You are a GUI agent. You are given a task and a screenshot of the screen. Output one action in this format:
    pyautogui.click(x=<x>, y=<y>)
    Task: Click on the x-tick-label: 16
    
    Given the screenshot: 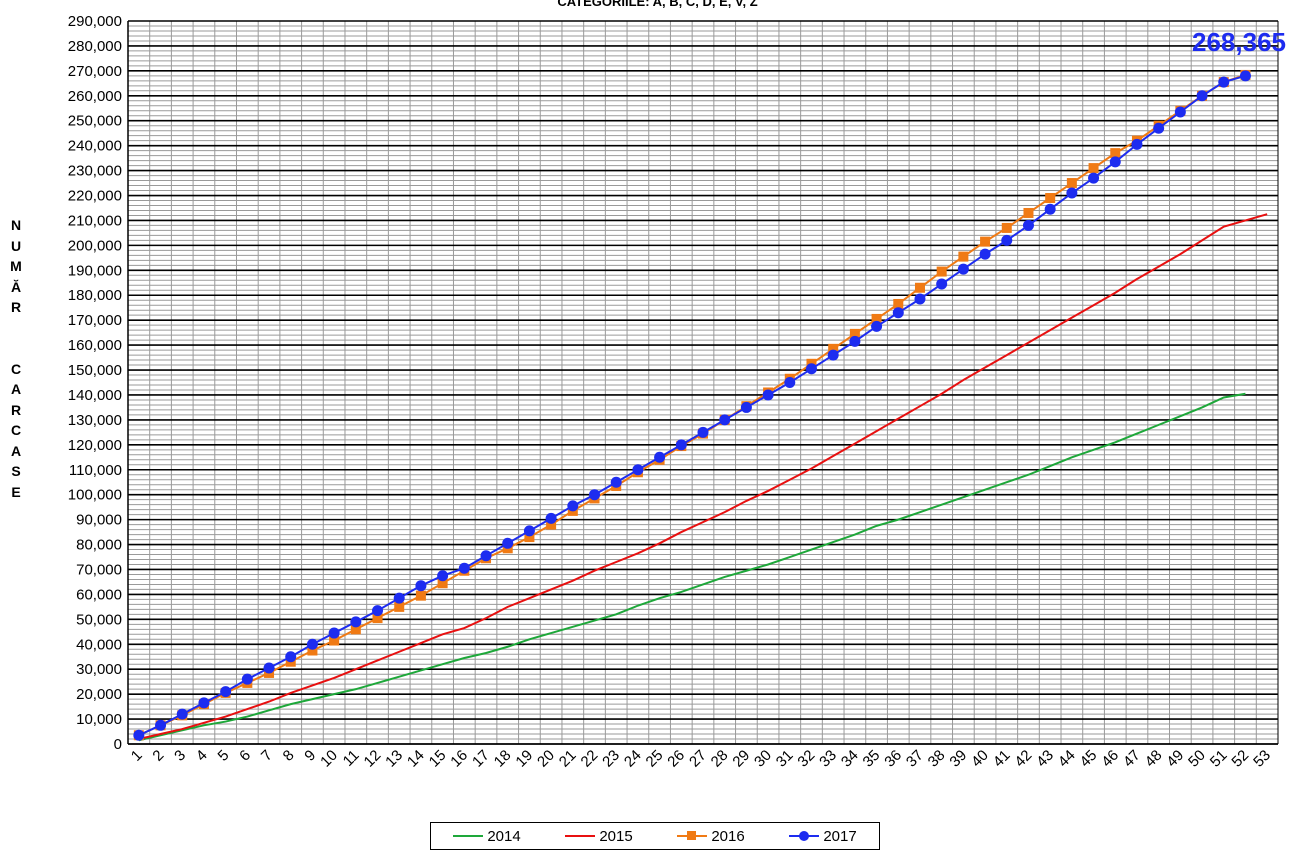 What is the action you would take?
    pyautogui.click(x=459, y=759)
    